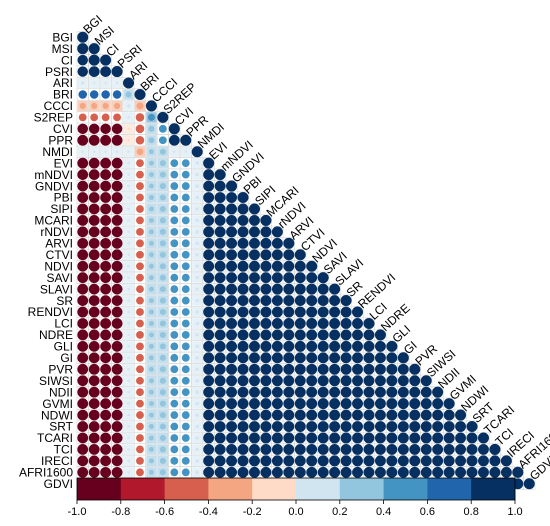 The height and width of the screenshot is (526, 550). Describe the element at coordinates (82, 129) in the screenshot. I see `corr-cell-CVI-BGI` at that location.